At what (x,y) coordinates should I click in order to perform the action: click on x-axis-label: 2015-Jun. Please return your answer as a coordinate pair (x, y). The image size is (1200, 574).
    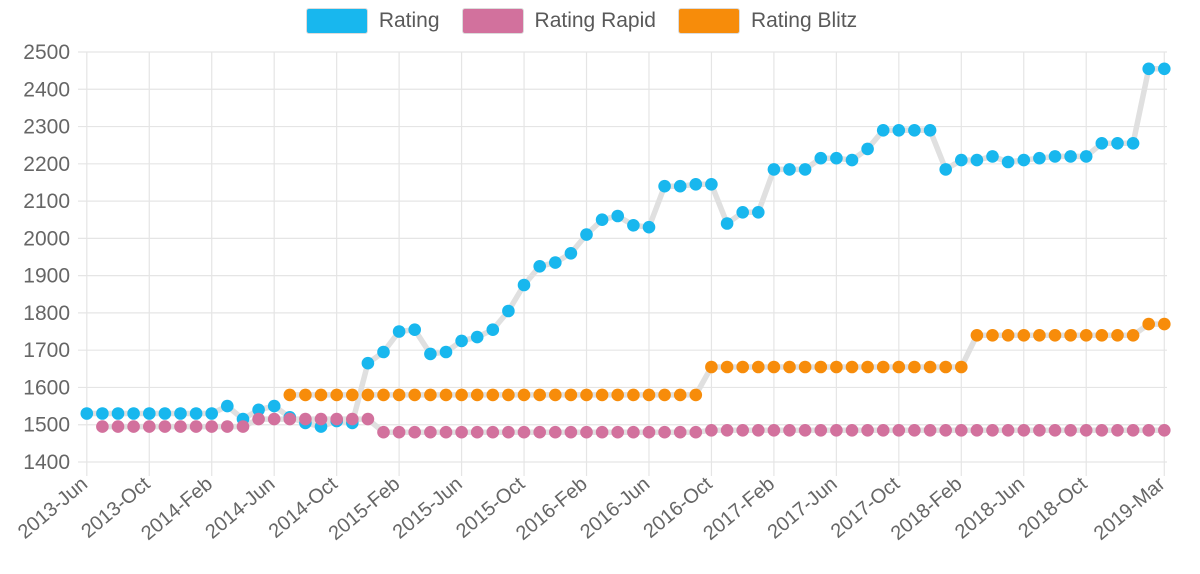
    Looking at the image, I should click on (428, 508).